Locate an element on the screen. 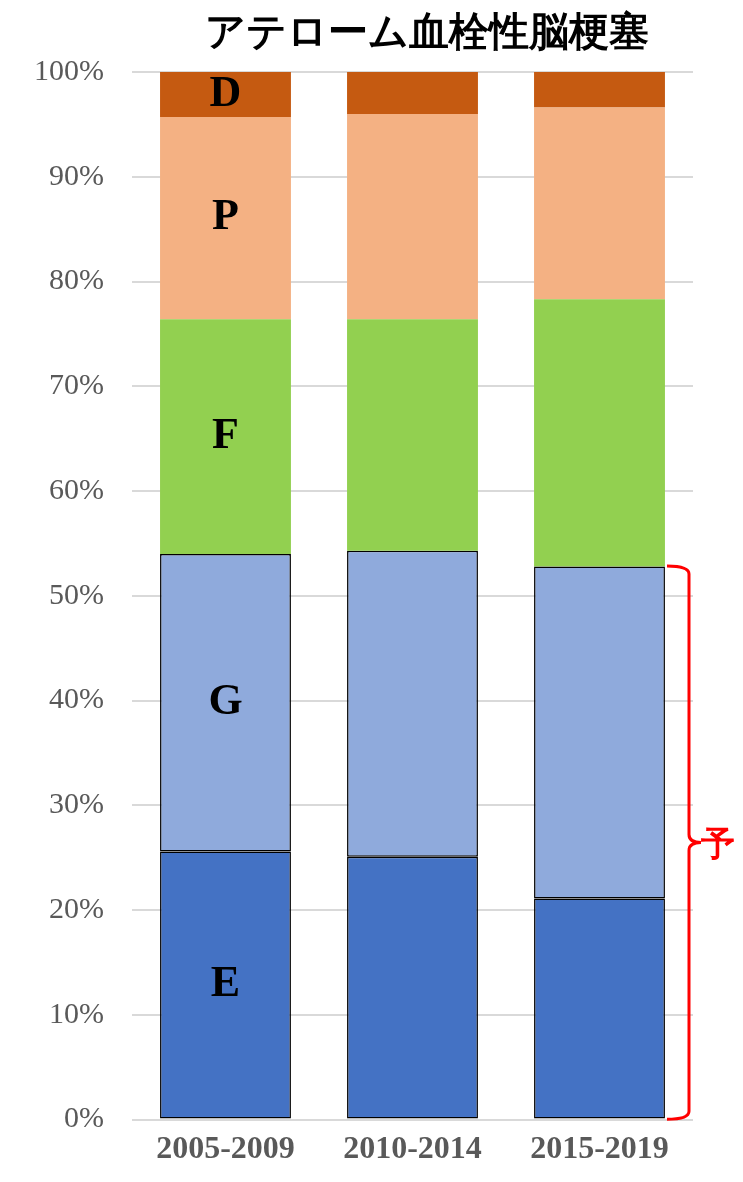  y-tick-label: 100% is located at coordinates (68, 69).